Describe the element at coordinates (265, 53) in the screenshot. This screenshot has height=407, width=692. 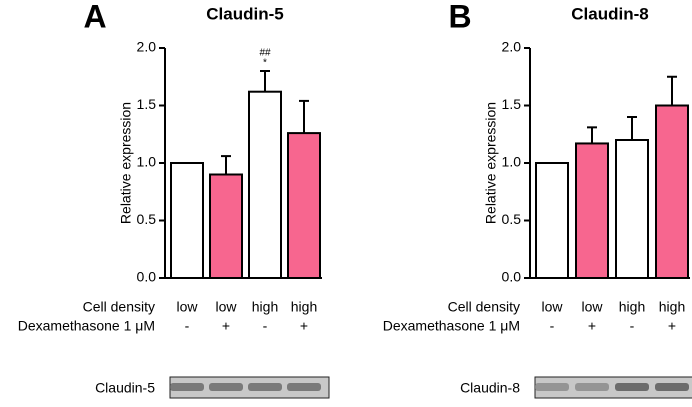
I see `annotation: ##` at that location.